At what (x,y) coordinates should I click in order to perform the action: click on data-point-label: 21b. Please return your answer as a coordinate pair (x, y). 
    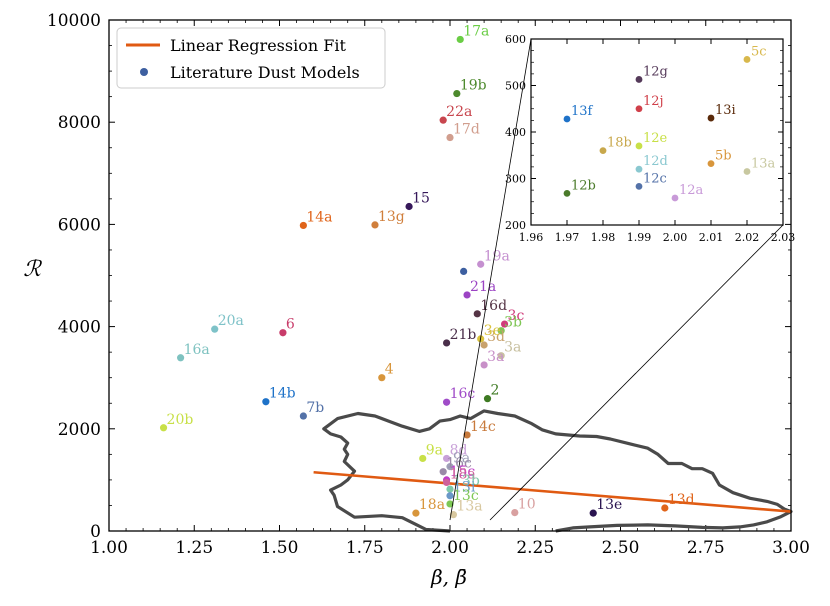
    Looking at the image, I should click on (463, 335).